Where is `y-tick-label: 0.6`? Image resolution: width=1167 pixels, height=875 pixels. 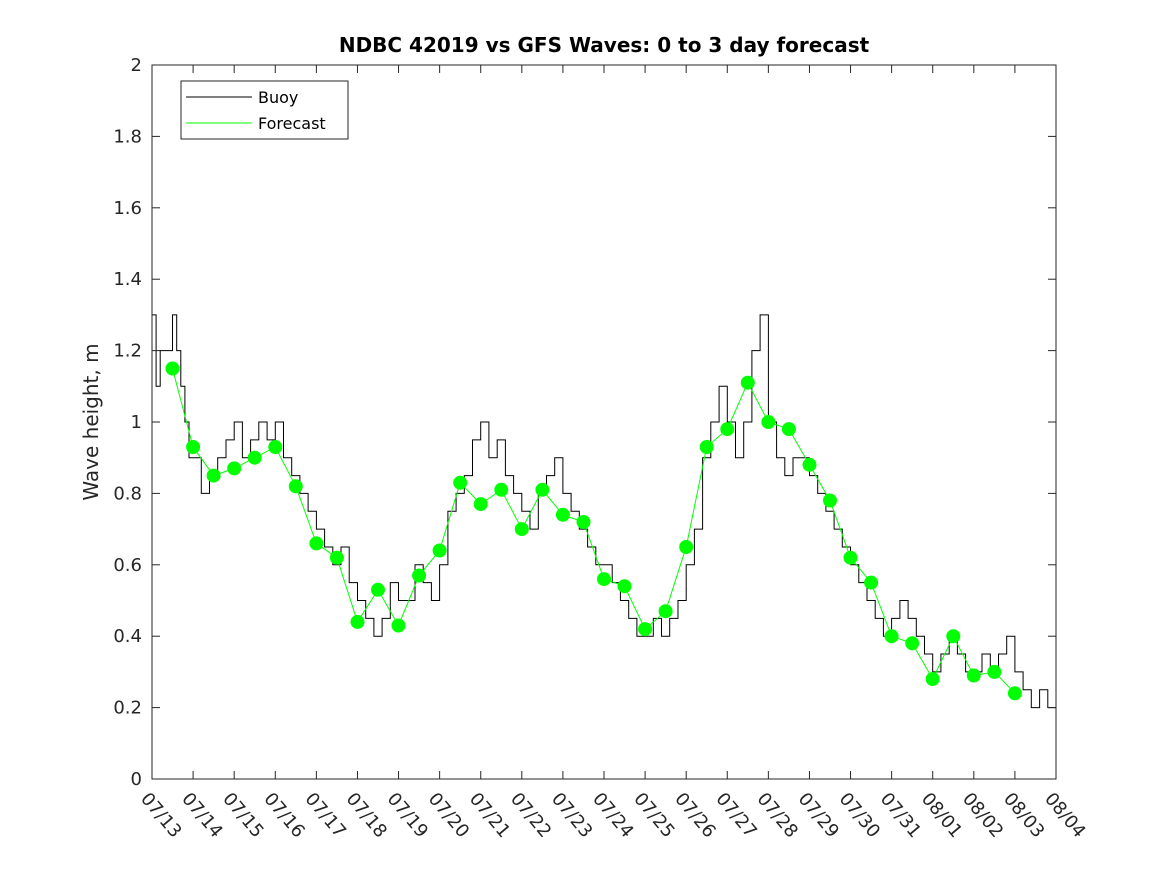
y-tick-label: 0.6 is located at coordinates (127, 565).